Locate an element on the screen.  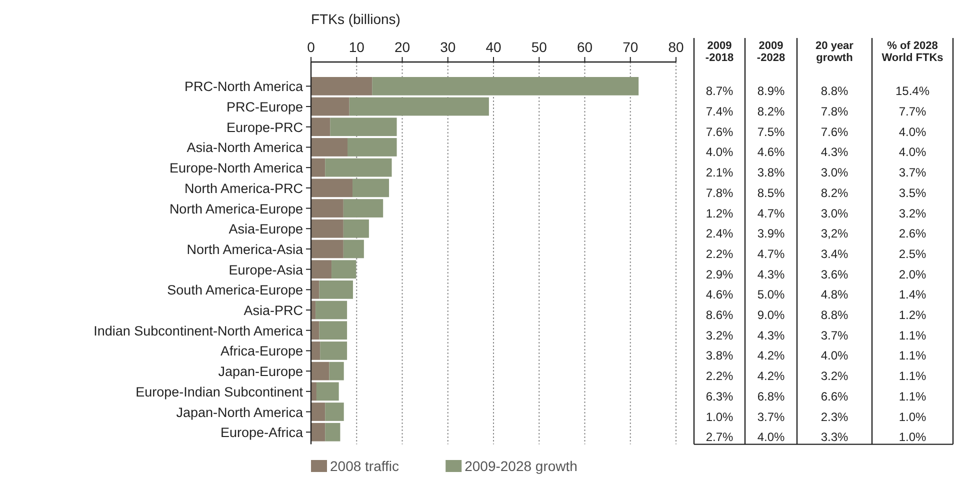
text: 3.4% is located at coordinates (834, 253).